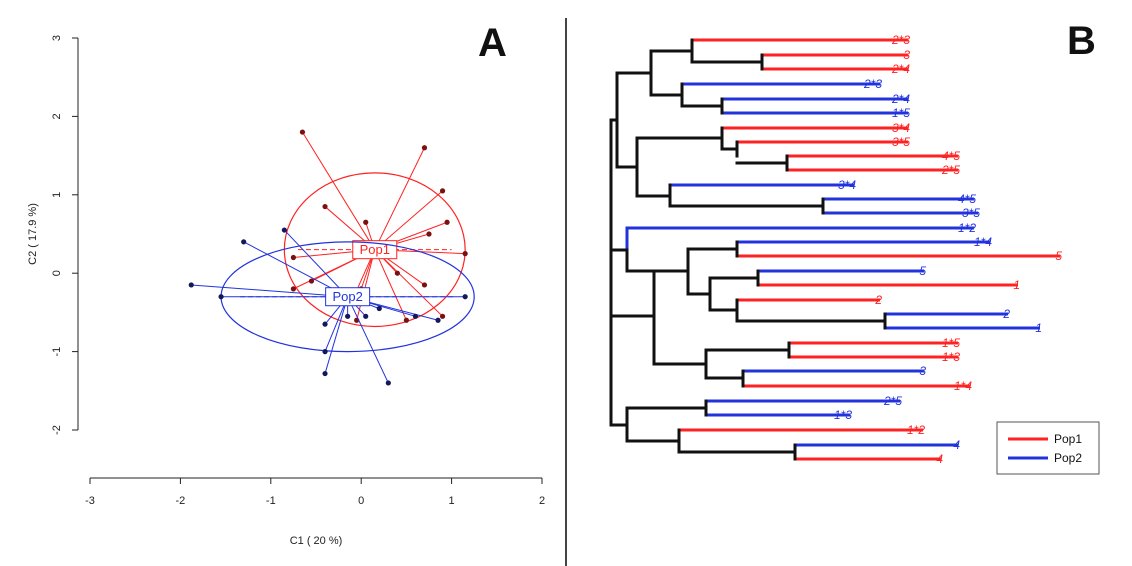 The width and height of the screenshot is (1132, 566). What do you see at coordinates (1068, 439) in the screenshot?
I see `legend-label-pop1: Pop1` at bounding box center [1068, 439].